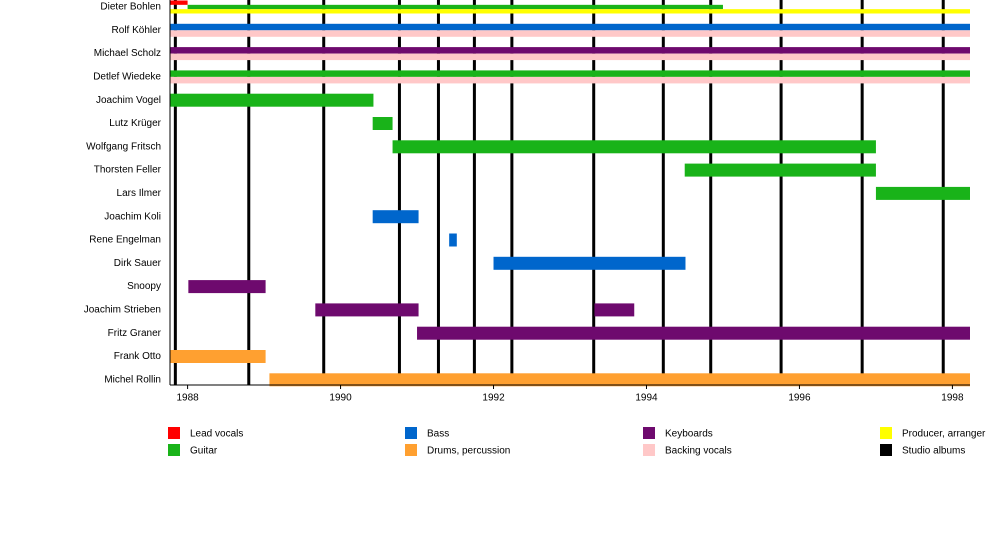  Describe the element at coordinates (646, 398) in the screenshot. I see `x-tick-label: 1994` at that location.